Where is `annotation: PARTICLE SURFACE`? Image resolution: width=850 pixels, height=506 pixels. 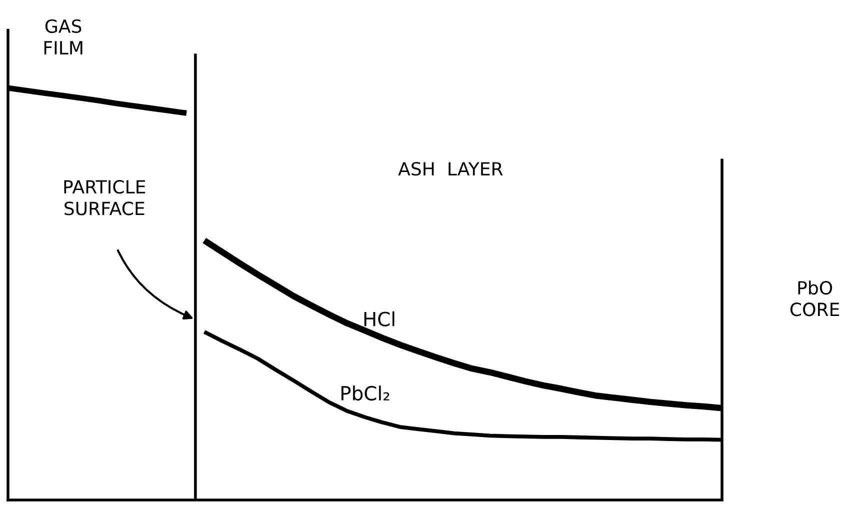
annotation: PARTICLE SURFACE is located at coordinates (105, 198).